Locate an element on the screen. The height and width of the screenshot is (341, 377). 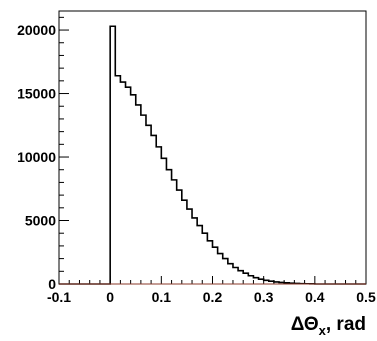
x-tick-label: 0.3 is located at coordinates (264, 297).